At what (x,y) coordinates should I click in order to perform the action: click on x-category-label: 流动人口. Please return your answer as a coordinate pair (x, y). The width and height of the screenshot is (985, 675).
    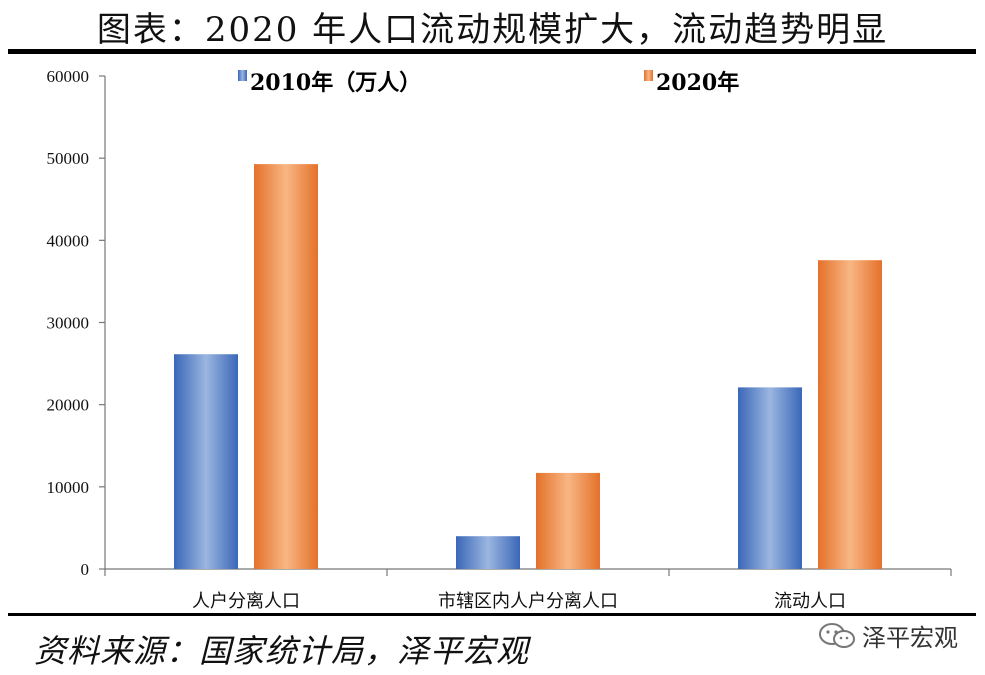
    Looking at the image, I should click on (810, 601).